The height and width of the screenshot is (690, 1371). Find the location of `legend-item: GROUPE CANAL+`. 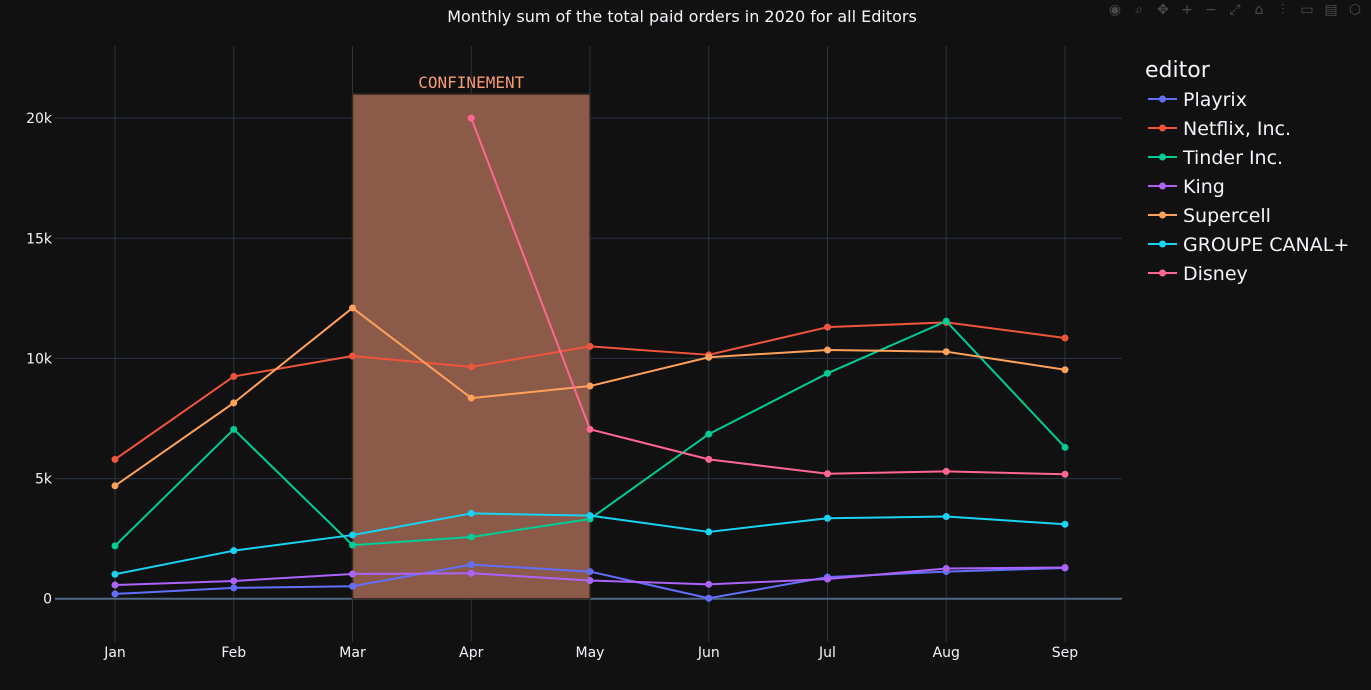

legend-item: GROUPE CANAL+ is located at coordinates (1248, 245).